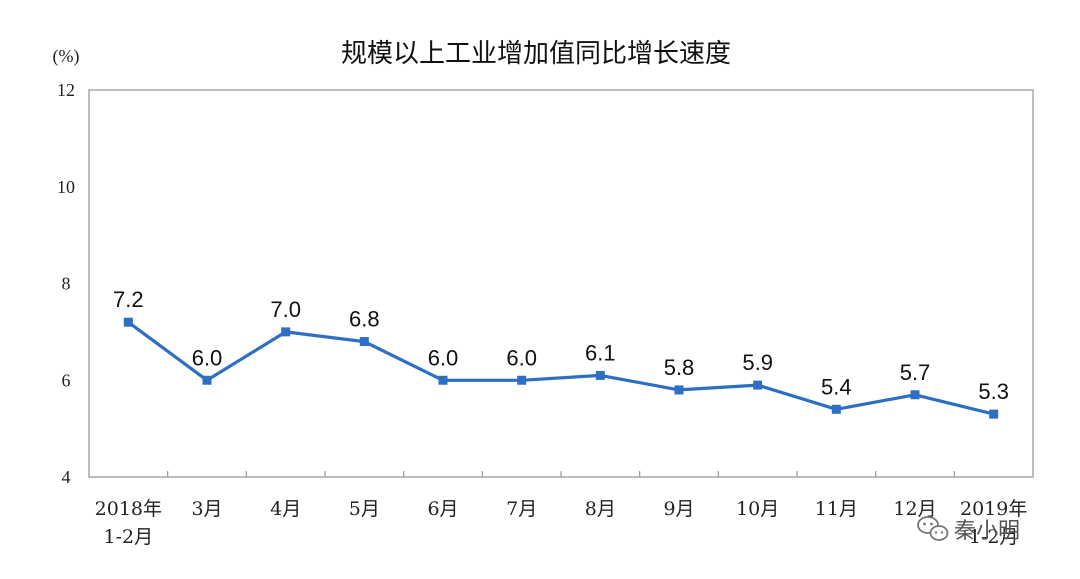 The height and width of the screenshot is (579, 1080). Describe the element at coordinates (836, 509) in the screenshot. I see `x-tick-label: 11月` at that location.